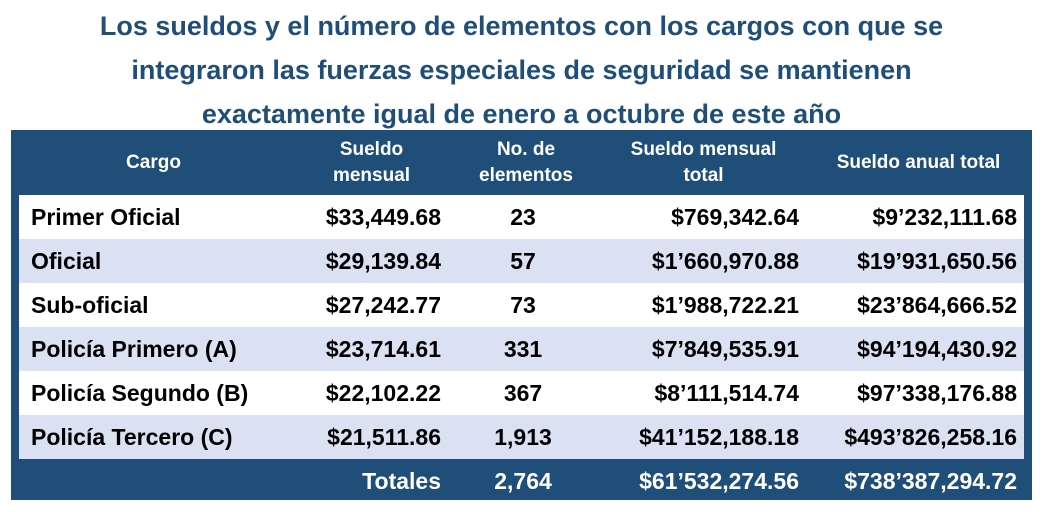 The height and width of the screenshot is (512, 1043). I want to click on header-sueldo-anual-label: Sueldo anual total, so click(918, 162).